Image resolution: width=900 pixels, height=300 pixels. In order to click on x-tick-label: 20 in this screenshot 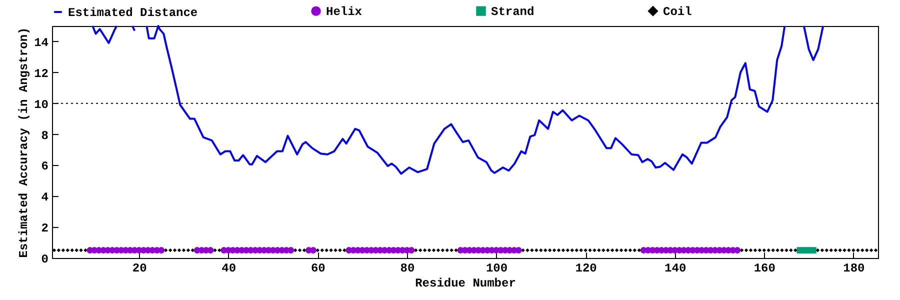, I will do `click(139, 269)`.